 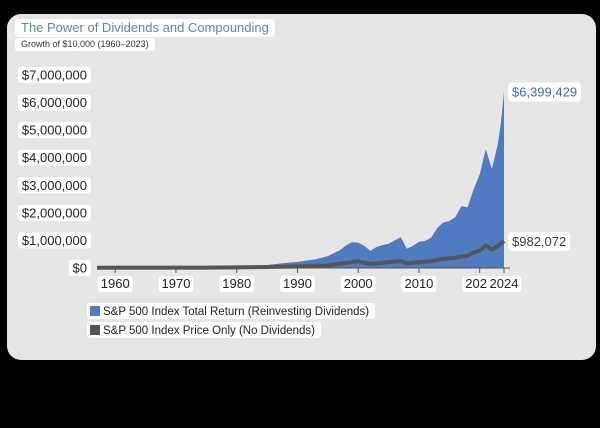 I want to click on y-tick: $1,000,000, so click(x=54, y=240).